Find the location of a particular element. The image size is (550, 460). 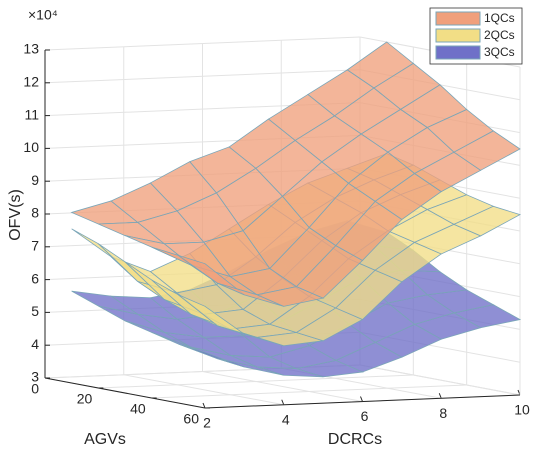

y-tick-label: 40 is located at coordinates (138, 409).